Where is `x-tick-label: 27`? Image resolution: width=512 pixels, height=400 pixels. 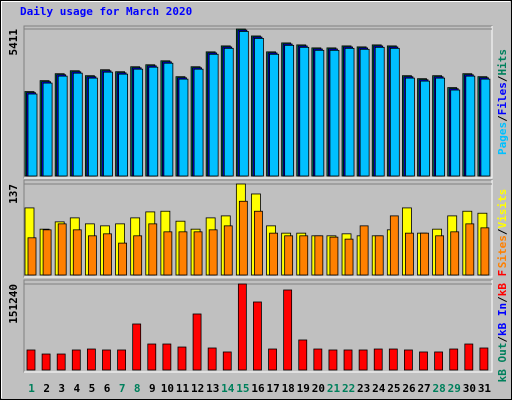 x-tick-label: 27 is located at coordinates (423, 388).